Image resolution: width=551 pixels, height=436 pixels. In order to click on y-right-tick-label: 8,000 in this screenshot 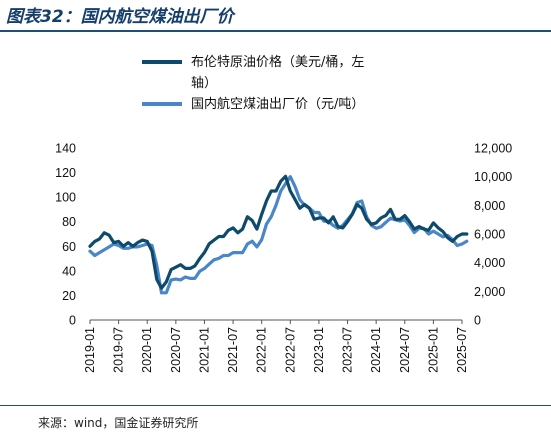, I will do `click(489, 206)`.